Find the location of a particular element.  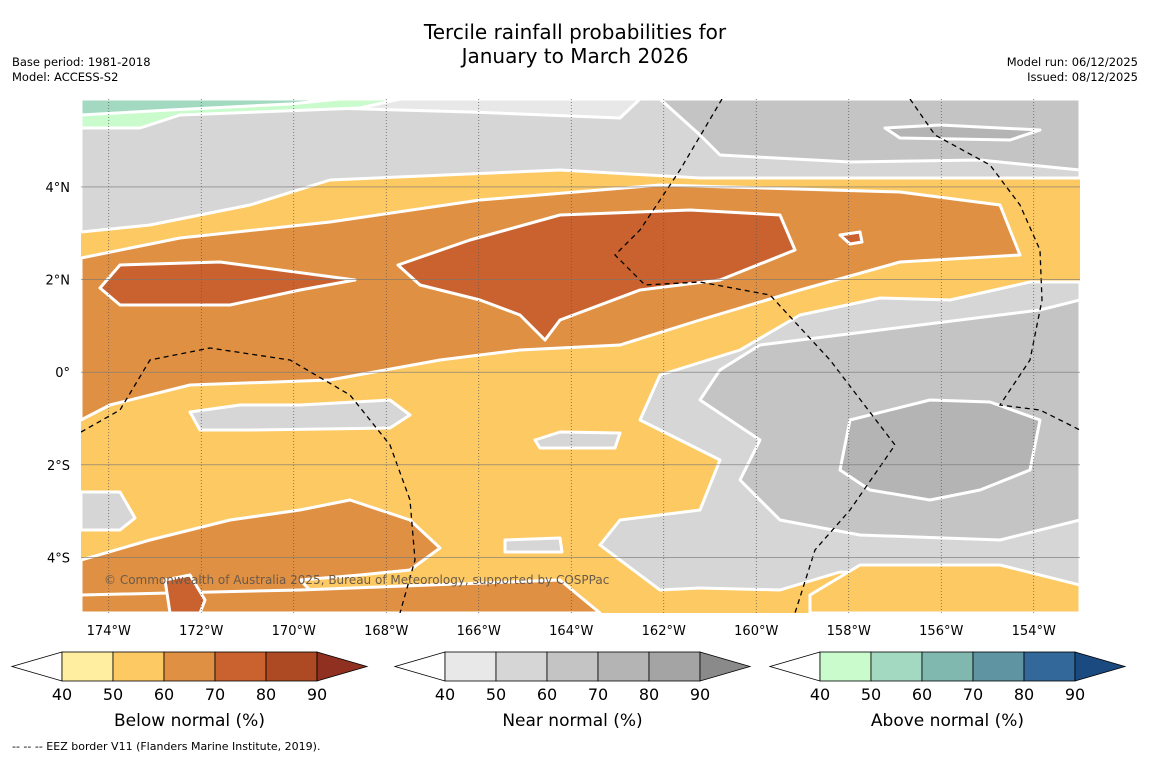

meta-right: Model run: 06/12/2025 Issued: 08/12/2025 is located at coordinates (1072, 70).